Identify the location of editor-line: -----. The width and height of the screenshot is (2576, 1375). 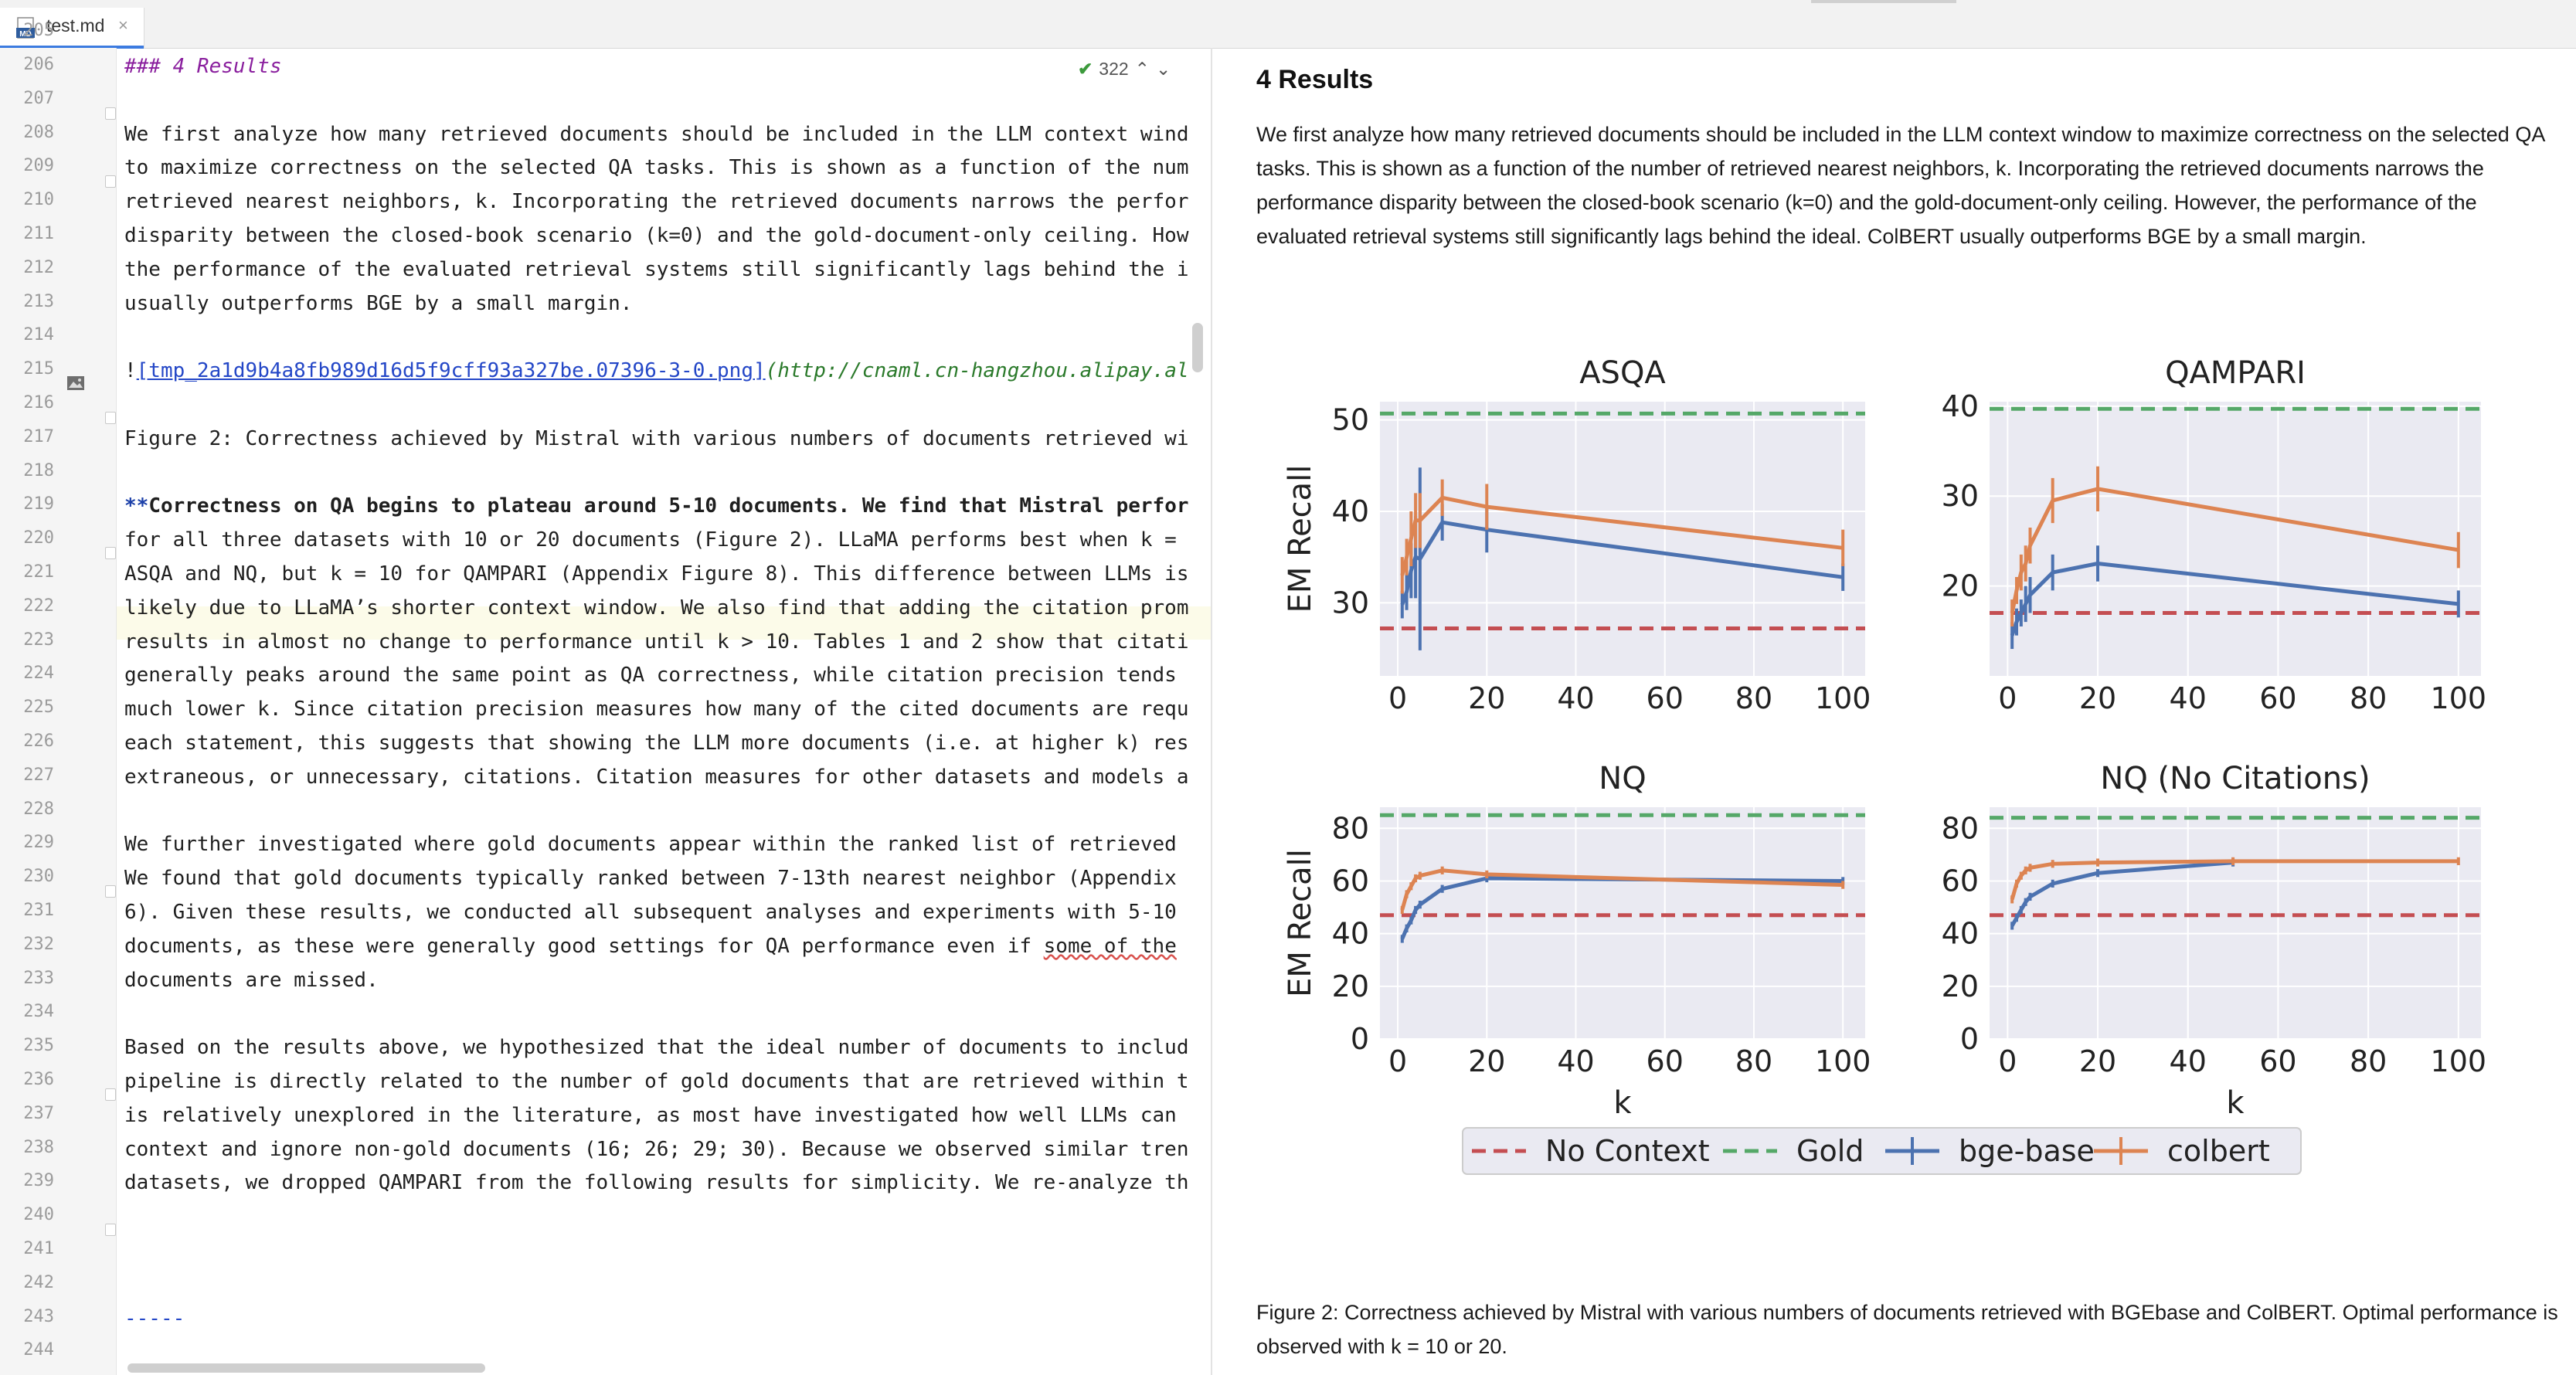
(154, 1318).